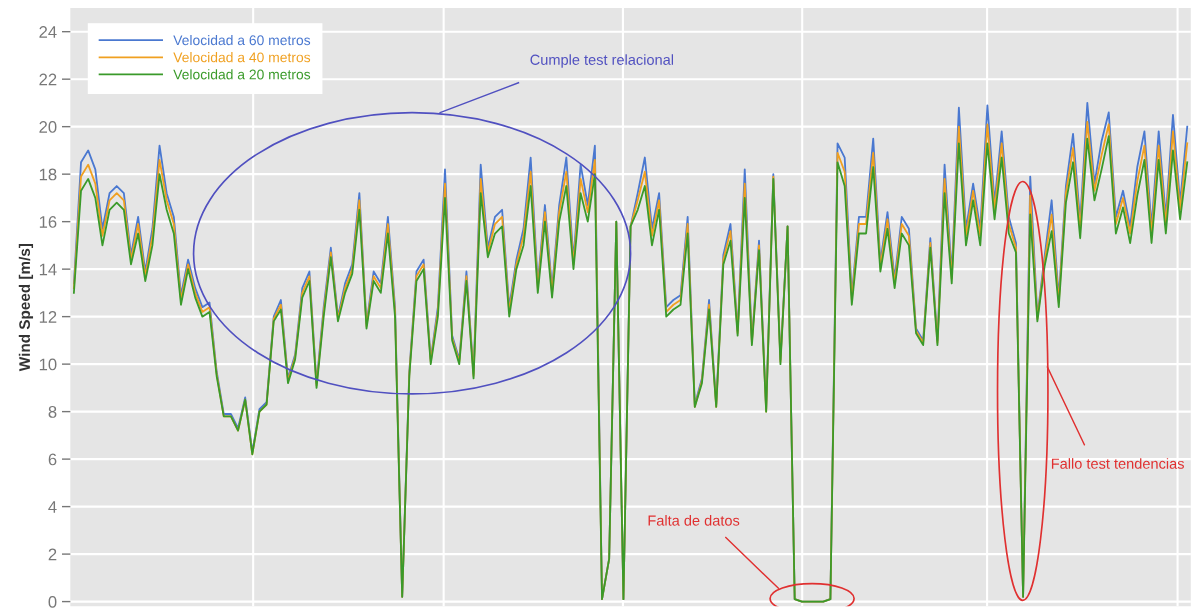 The image size is (1192, 610). Describe the element at coordinates (48, 174) in the screenshot. I see `y-tick-label: 18` at that location.